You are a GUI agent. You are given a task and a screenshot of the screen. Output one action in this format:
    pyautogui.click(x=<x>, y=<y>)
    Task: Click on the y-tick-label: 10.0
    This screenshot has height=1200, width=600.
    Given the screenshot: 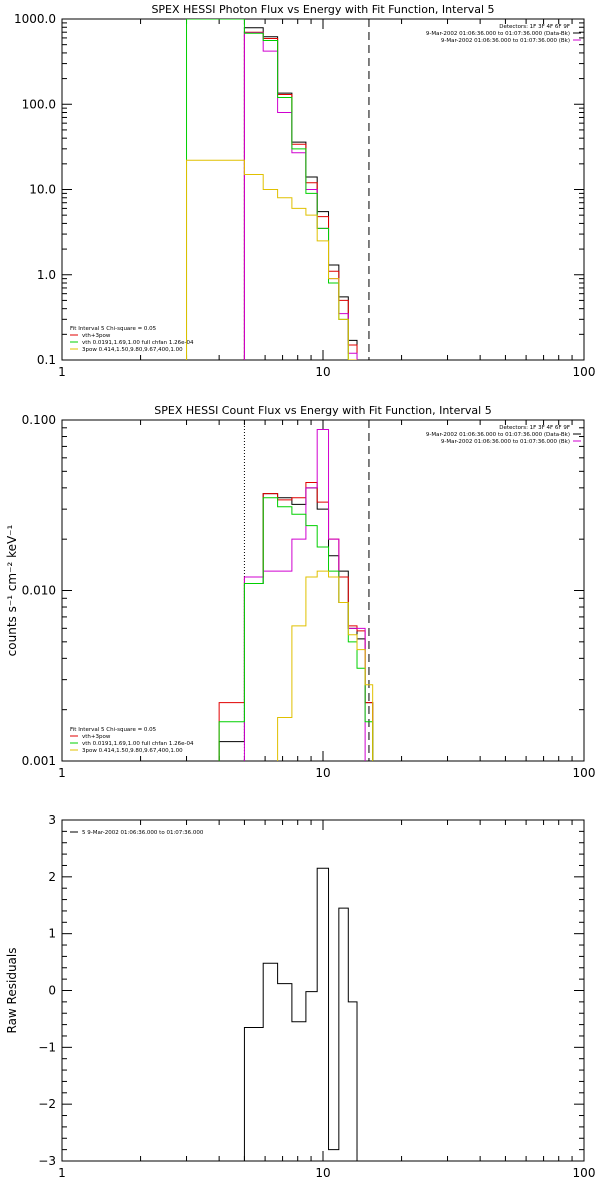 What is the action you would take?
    pyautogui.click(x=42, y=190)
    